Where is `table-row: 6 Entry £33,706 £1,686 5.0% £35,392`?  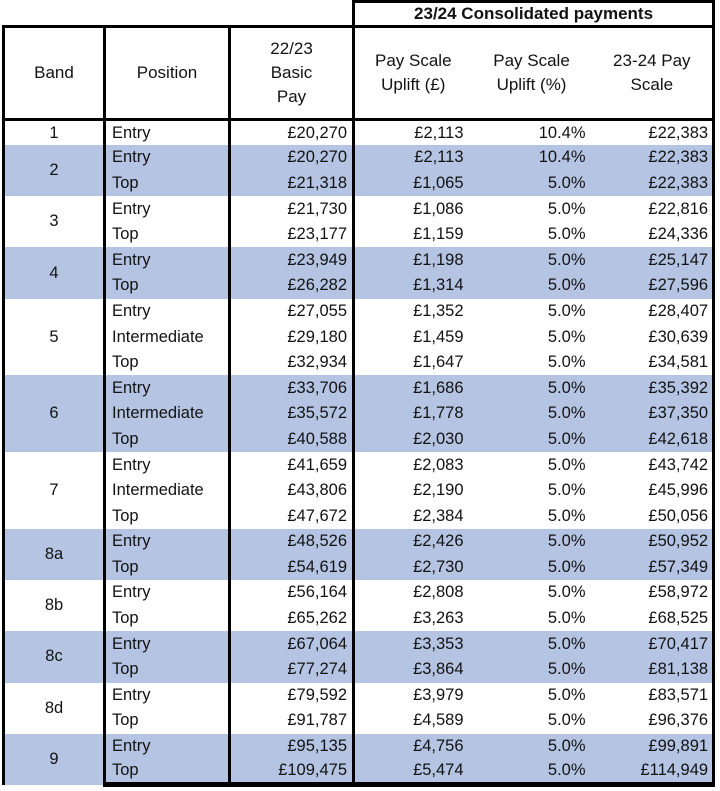
table-row: 6 Entry £33,706 £1,686 5.0% £35,392 is located at coordinates (359, 414).